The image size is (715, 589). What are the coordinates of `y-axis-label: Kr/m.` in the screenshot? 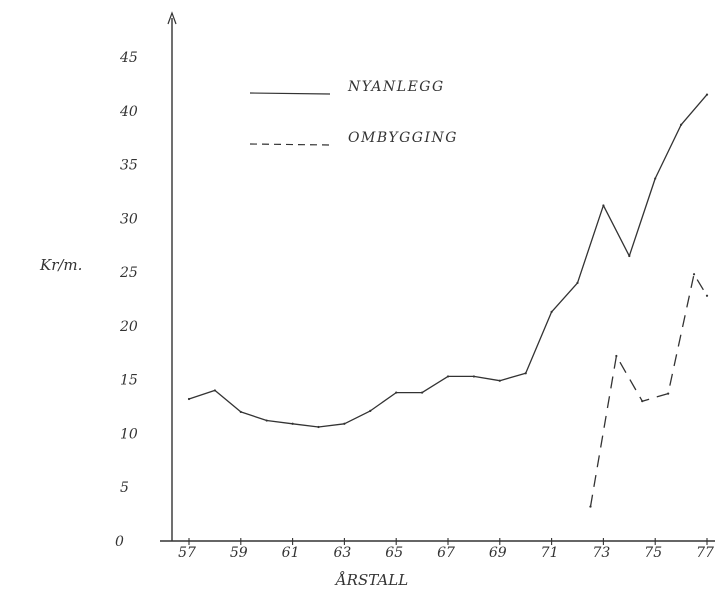 It's located at (60, 265).